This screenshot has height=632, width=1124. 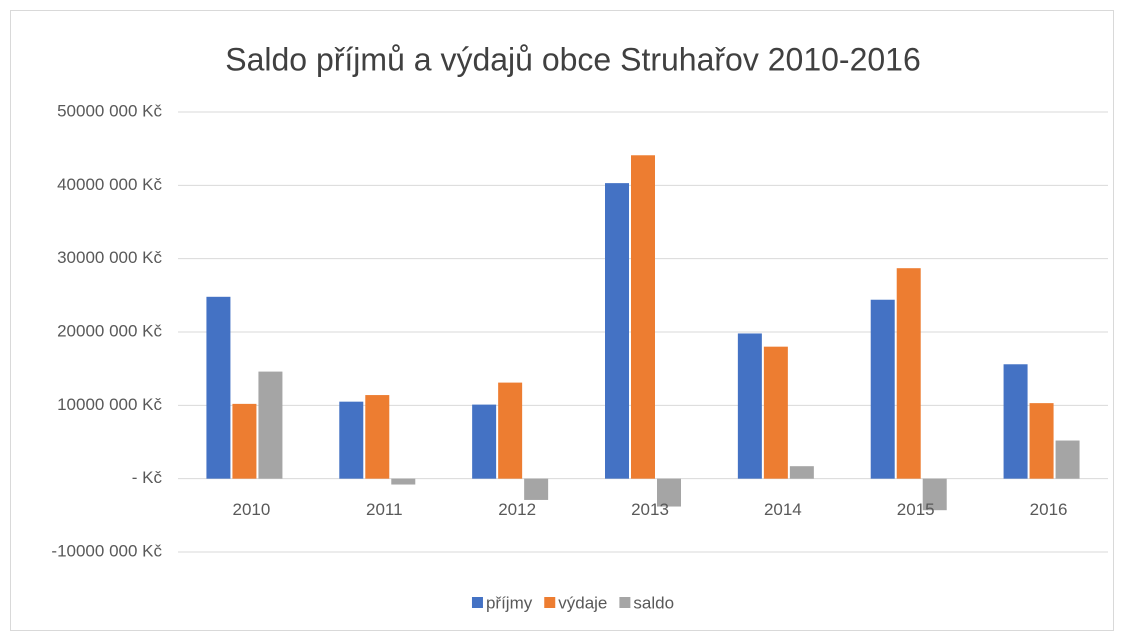 What do you see at coordinates (109, 404) in the screenshot?
I see `y-tick-label: 10000 000 Kč` at bounding box center [109, 404].